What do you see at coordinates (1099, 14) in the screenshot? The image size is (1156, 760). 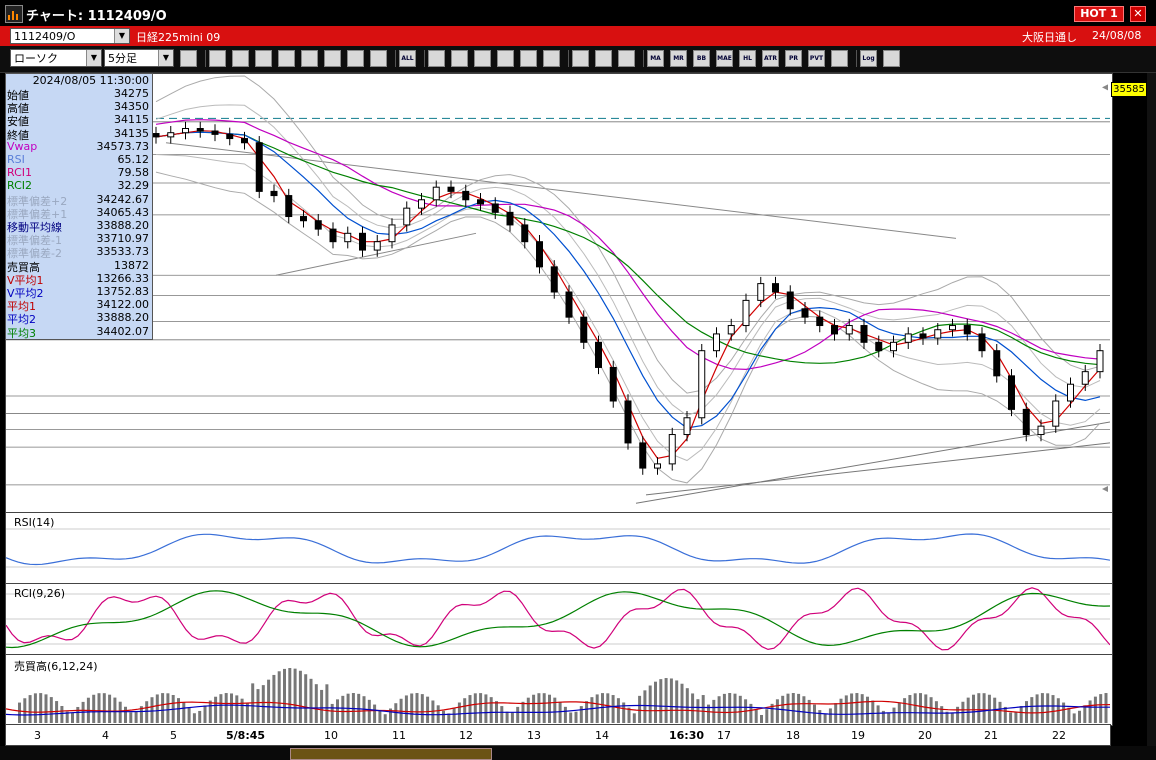 I see `hot-button: HOT 1` at bounding box center [1099, 14].